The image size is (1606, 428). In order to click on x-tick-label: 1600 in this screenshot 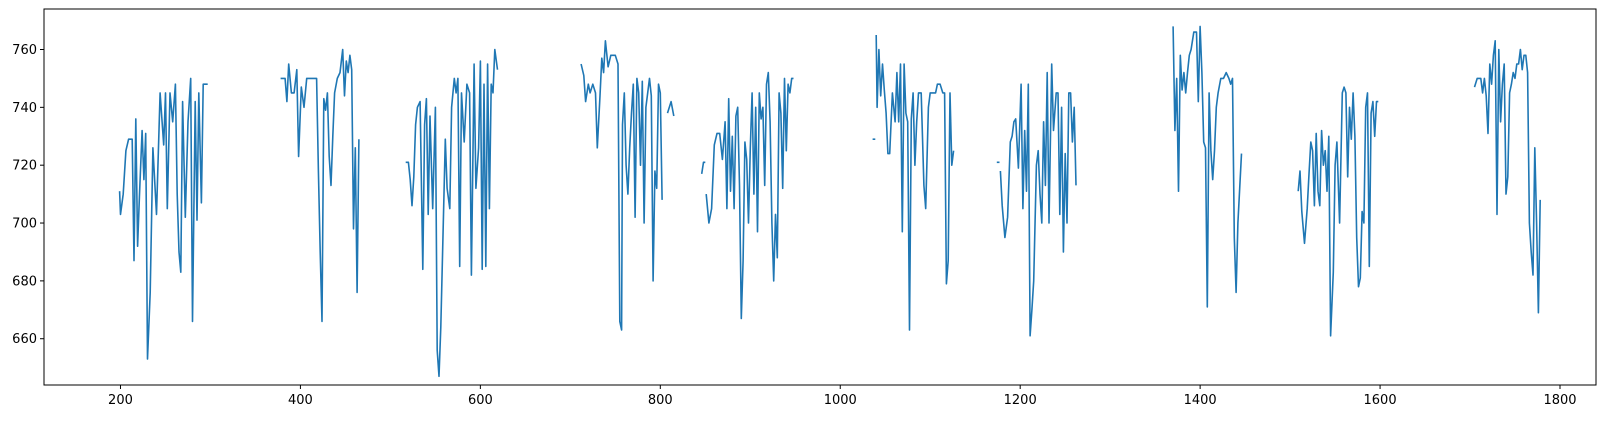, I will do `click(1380, 400)`.